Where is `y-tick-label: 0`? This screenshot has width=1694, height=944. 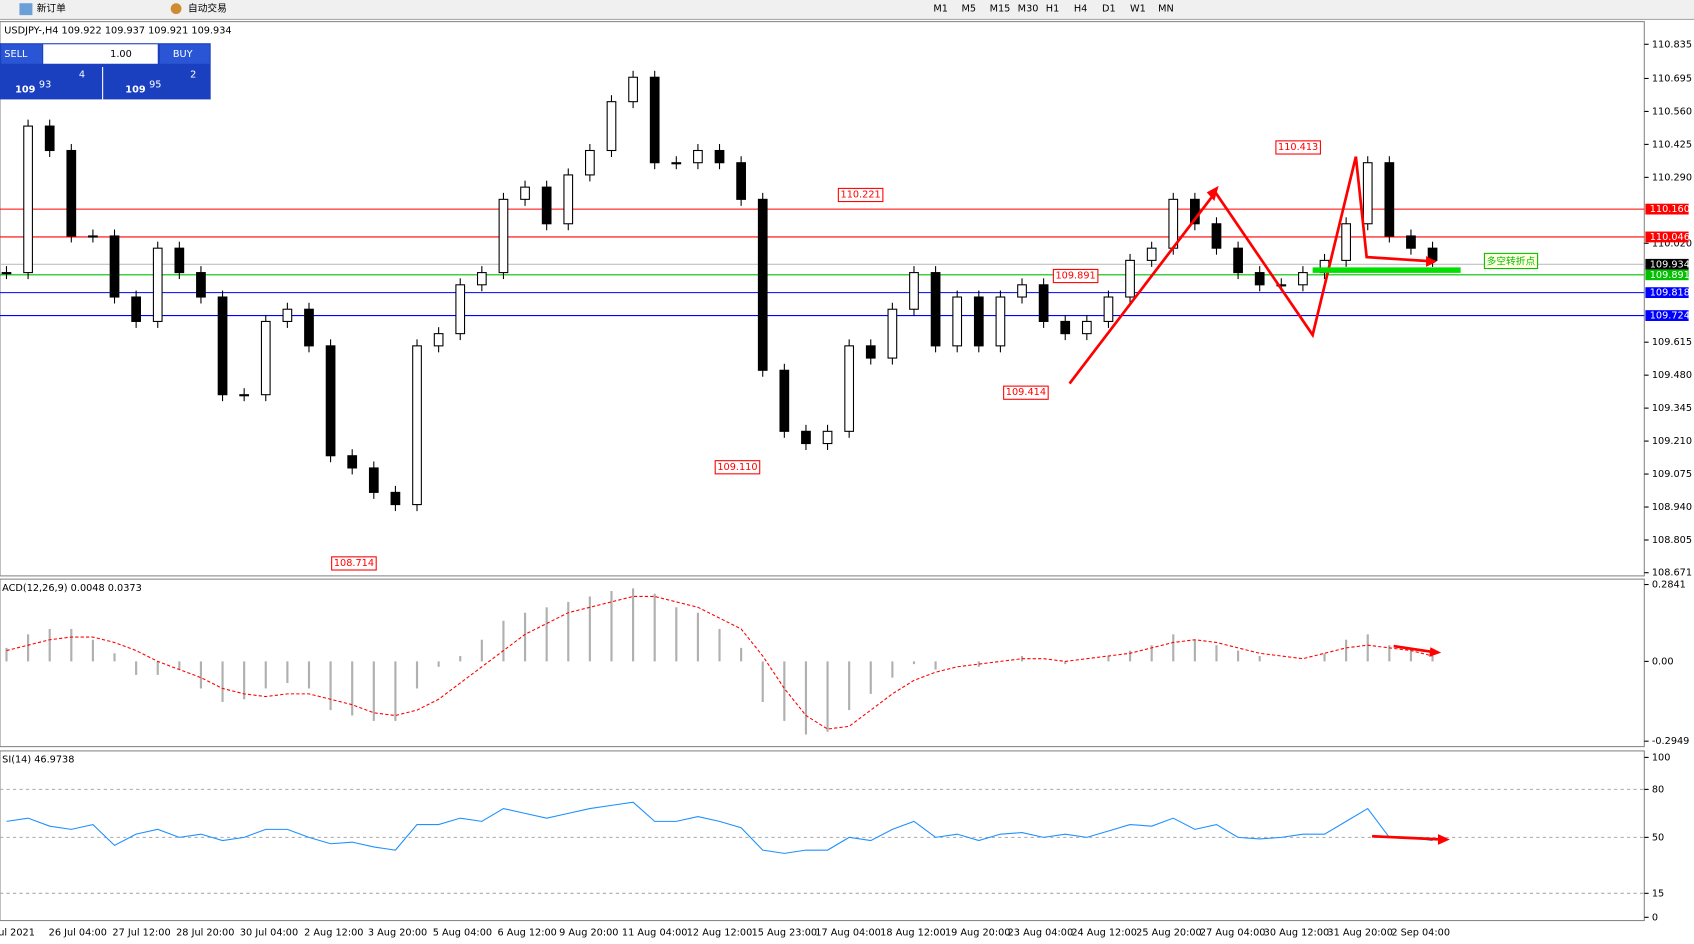 y-tick-label: 0 is located at coordinates (1655, 917).